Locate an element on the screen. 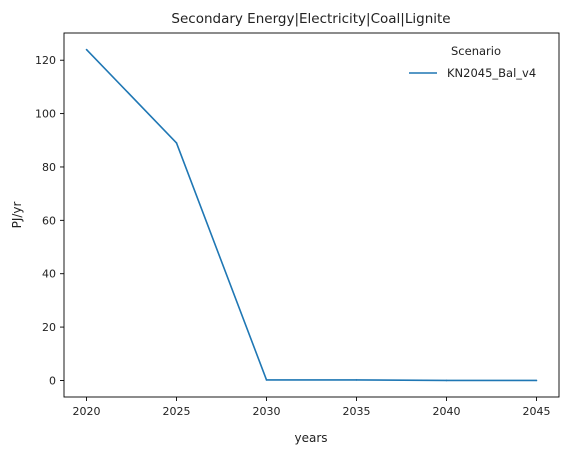 Image resolution: width=569 pixels, height=456 pixels. legend-label: KN2045_Bal_v4 is located at coordinates (491, 73).